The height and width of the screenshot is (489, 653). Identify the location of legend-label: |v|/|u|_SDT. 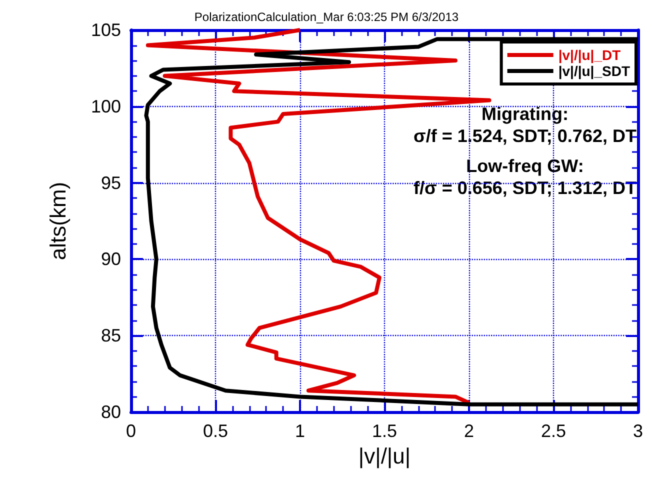
(594, 71).